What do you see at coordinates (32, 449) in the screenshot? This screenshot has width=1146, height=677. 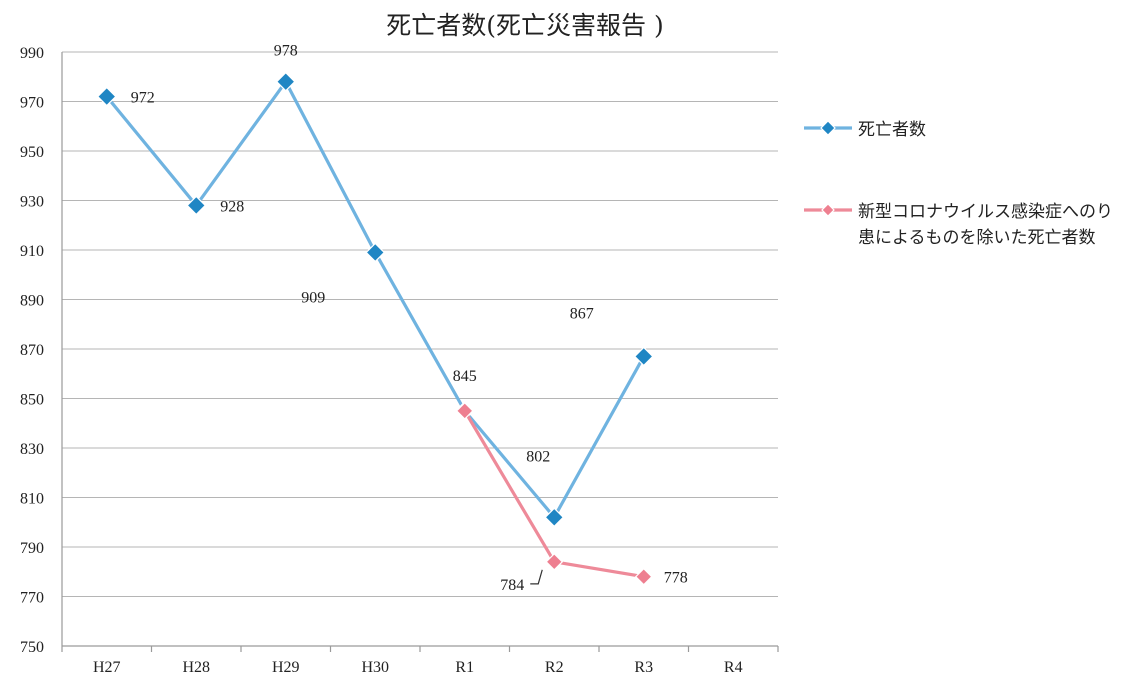 I see `y-tick-label: 830` at bounding box center [32, 449].